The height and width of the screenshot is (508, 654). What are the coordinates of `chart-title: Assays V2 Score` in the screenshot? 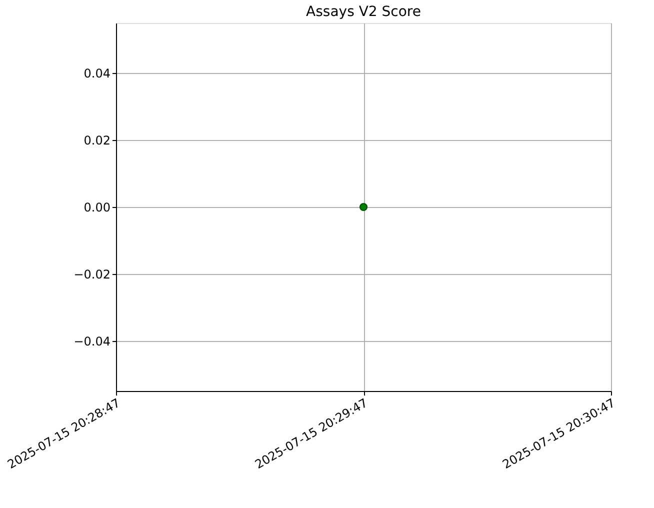 It's located at (363, 12).